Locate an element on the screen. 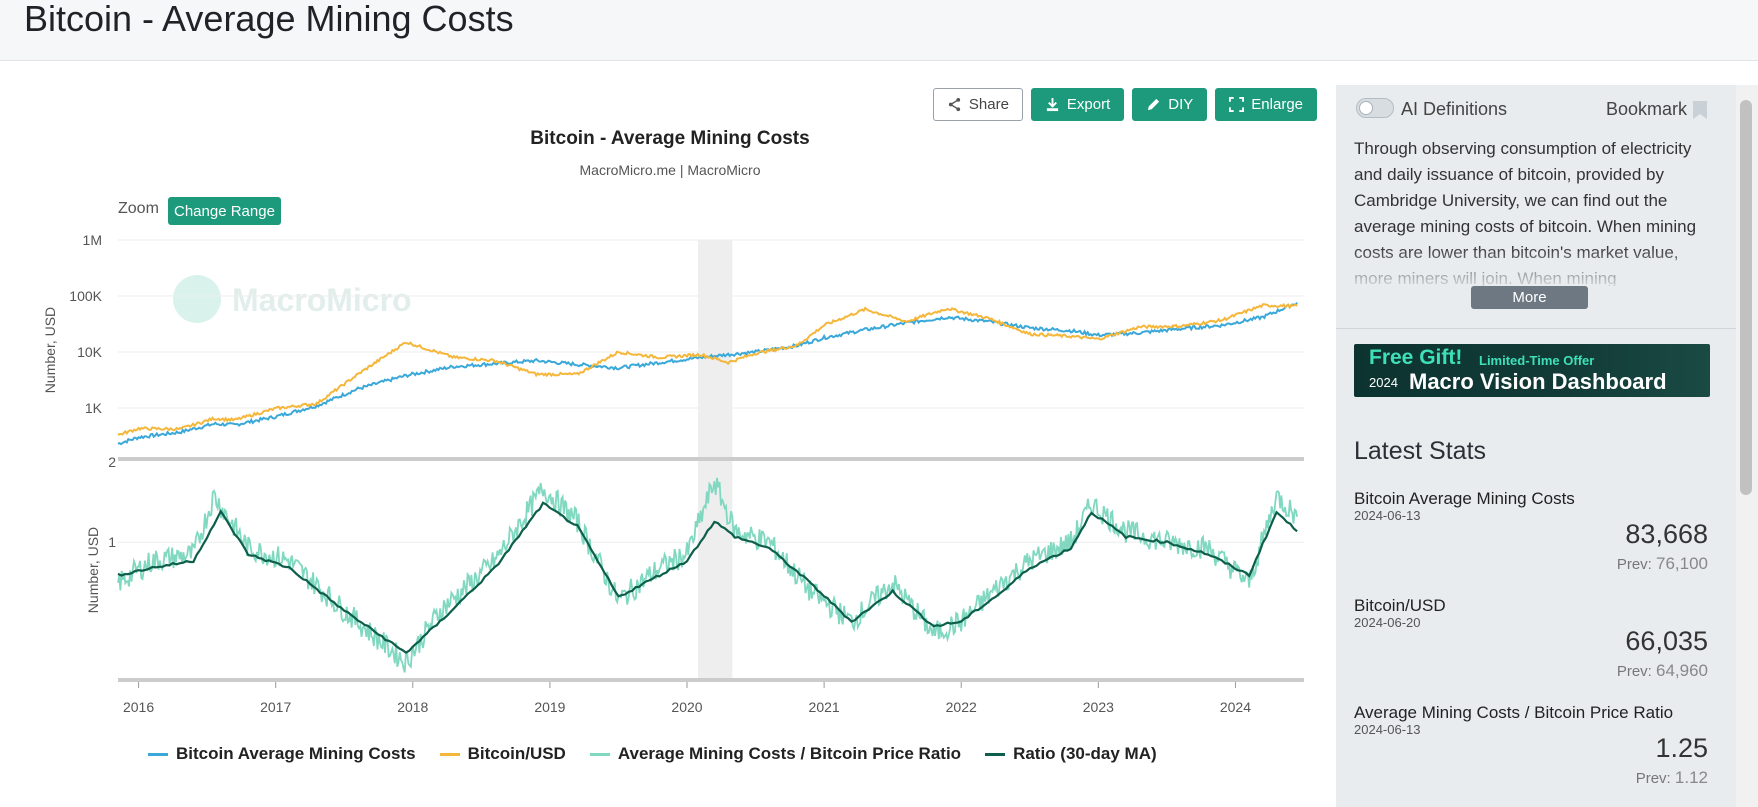 This screenshot has height=807, width=1758. legend-label: Ratio (30-day MA) is located at coordinates (1085, 753).